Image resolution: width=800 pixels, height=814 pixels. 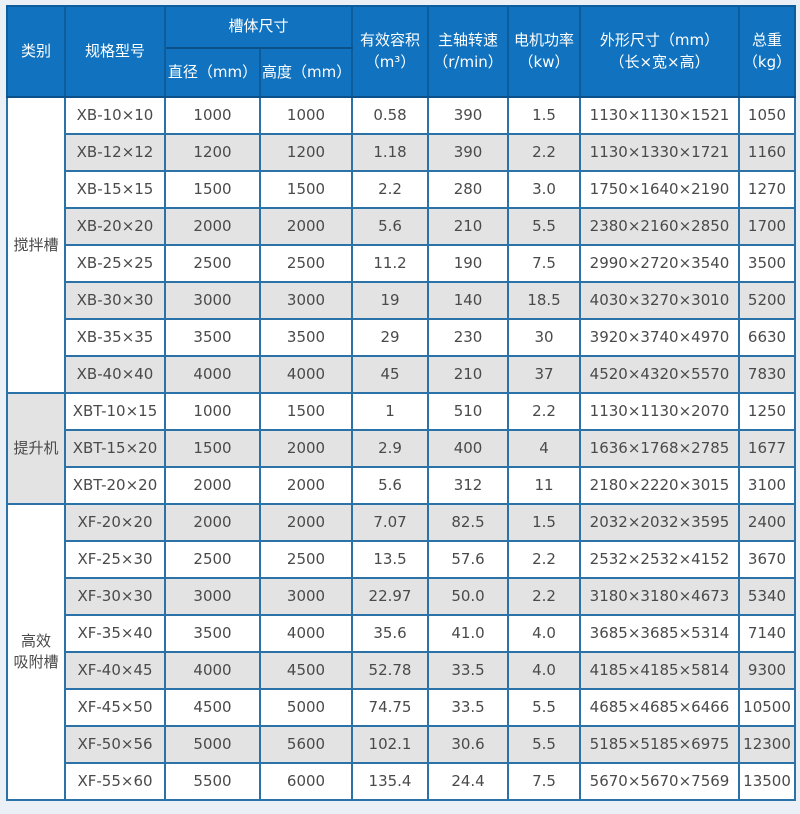 What do you see at coordinates (544, 448) in the screenshot?
I see `table-cell: 4` at bounding box center [544, 448].